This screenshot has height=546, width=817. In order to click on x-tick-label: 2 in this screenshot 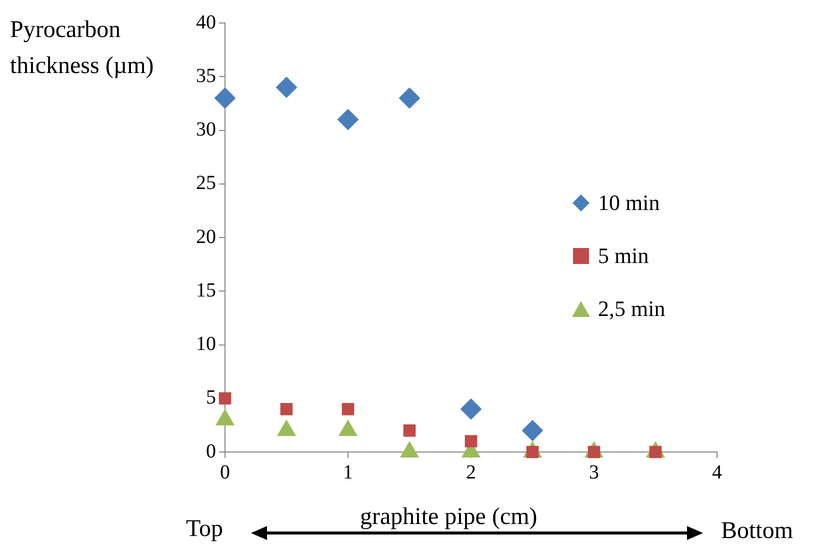, I will do `click(471, 472)`.